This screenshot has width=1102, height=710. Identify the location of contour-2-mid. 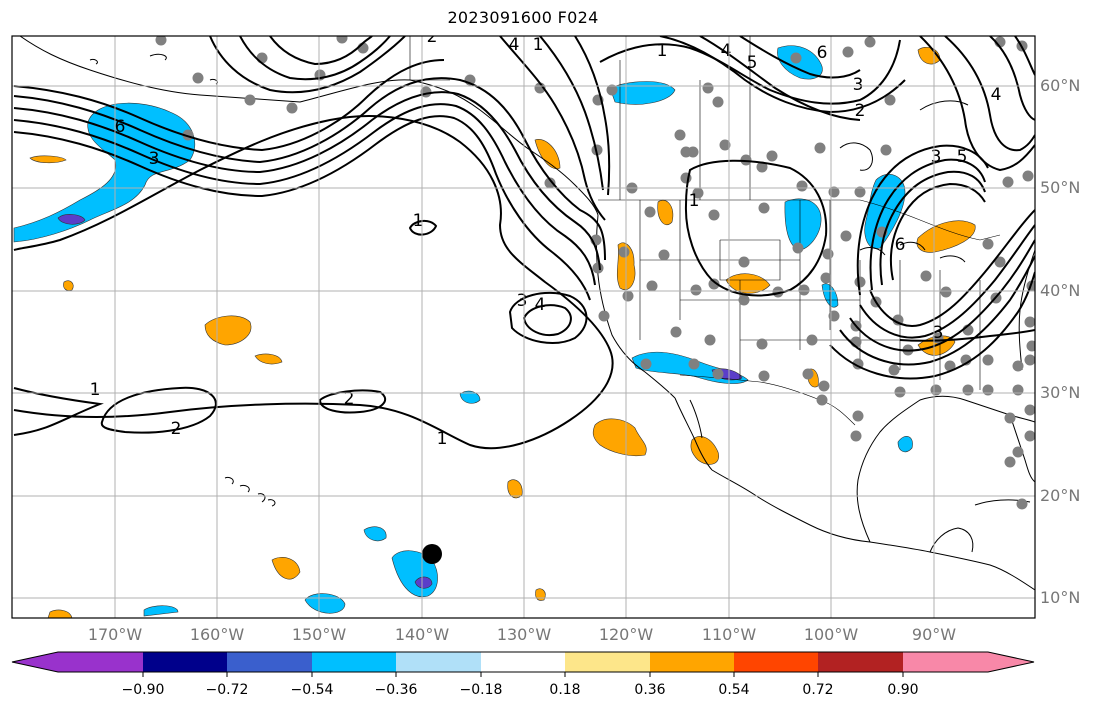
(352, 401).